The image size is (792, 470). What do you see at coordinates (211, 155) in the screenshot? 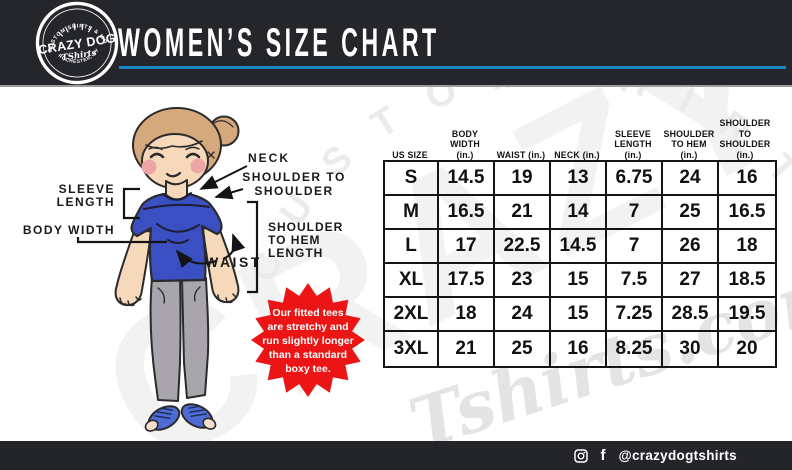
I see `ear-detail` at bounding box center [211, 155].